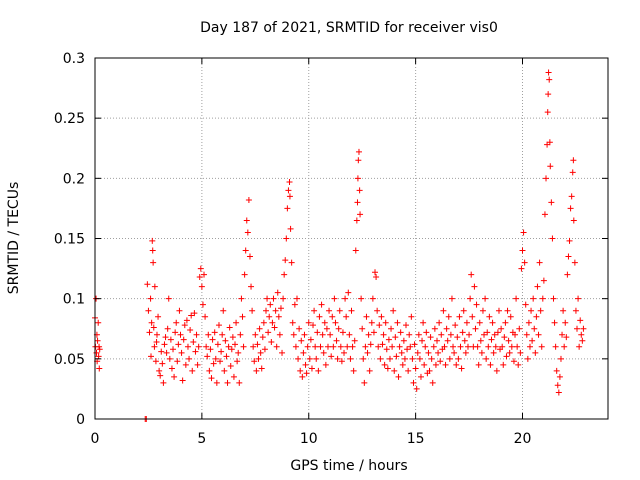 This screenshot has height=480, width=640. I want to click on y-tick-label: 0, so click(80, 420).